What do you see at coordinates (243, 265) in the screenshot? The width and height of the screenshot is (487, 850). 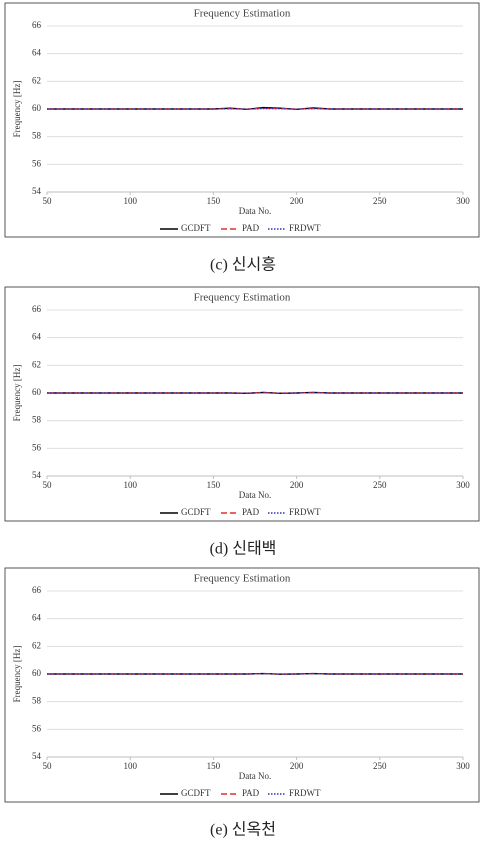 I see `caption: (c) 신시흥` at bounding box center [243, 265].